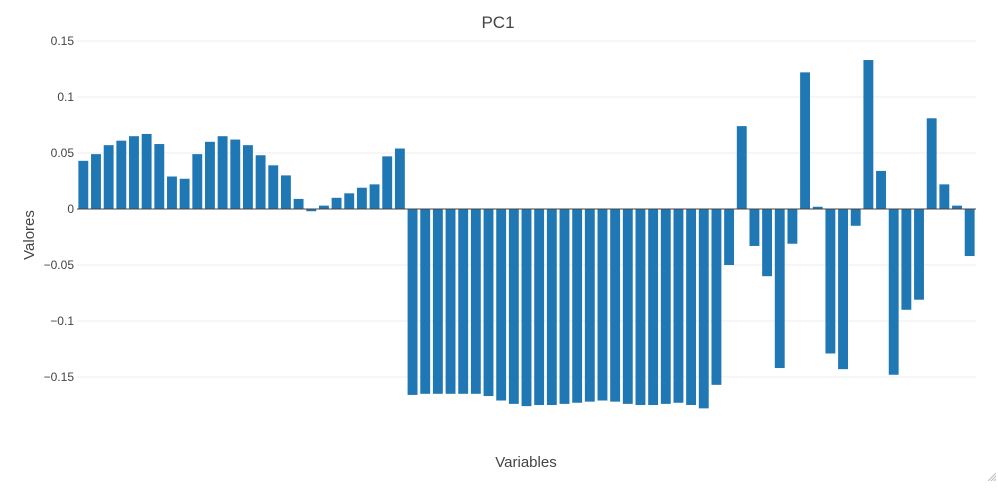 This screenshot has width=998, height=488. Describe the element at coordinates (63, 41) in the screenshot. I see `y-tick-label: 0.15` at that location.